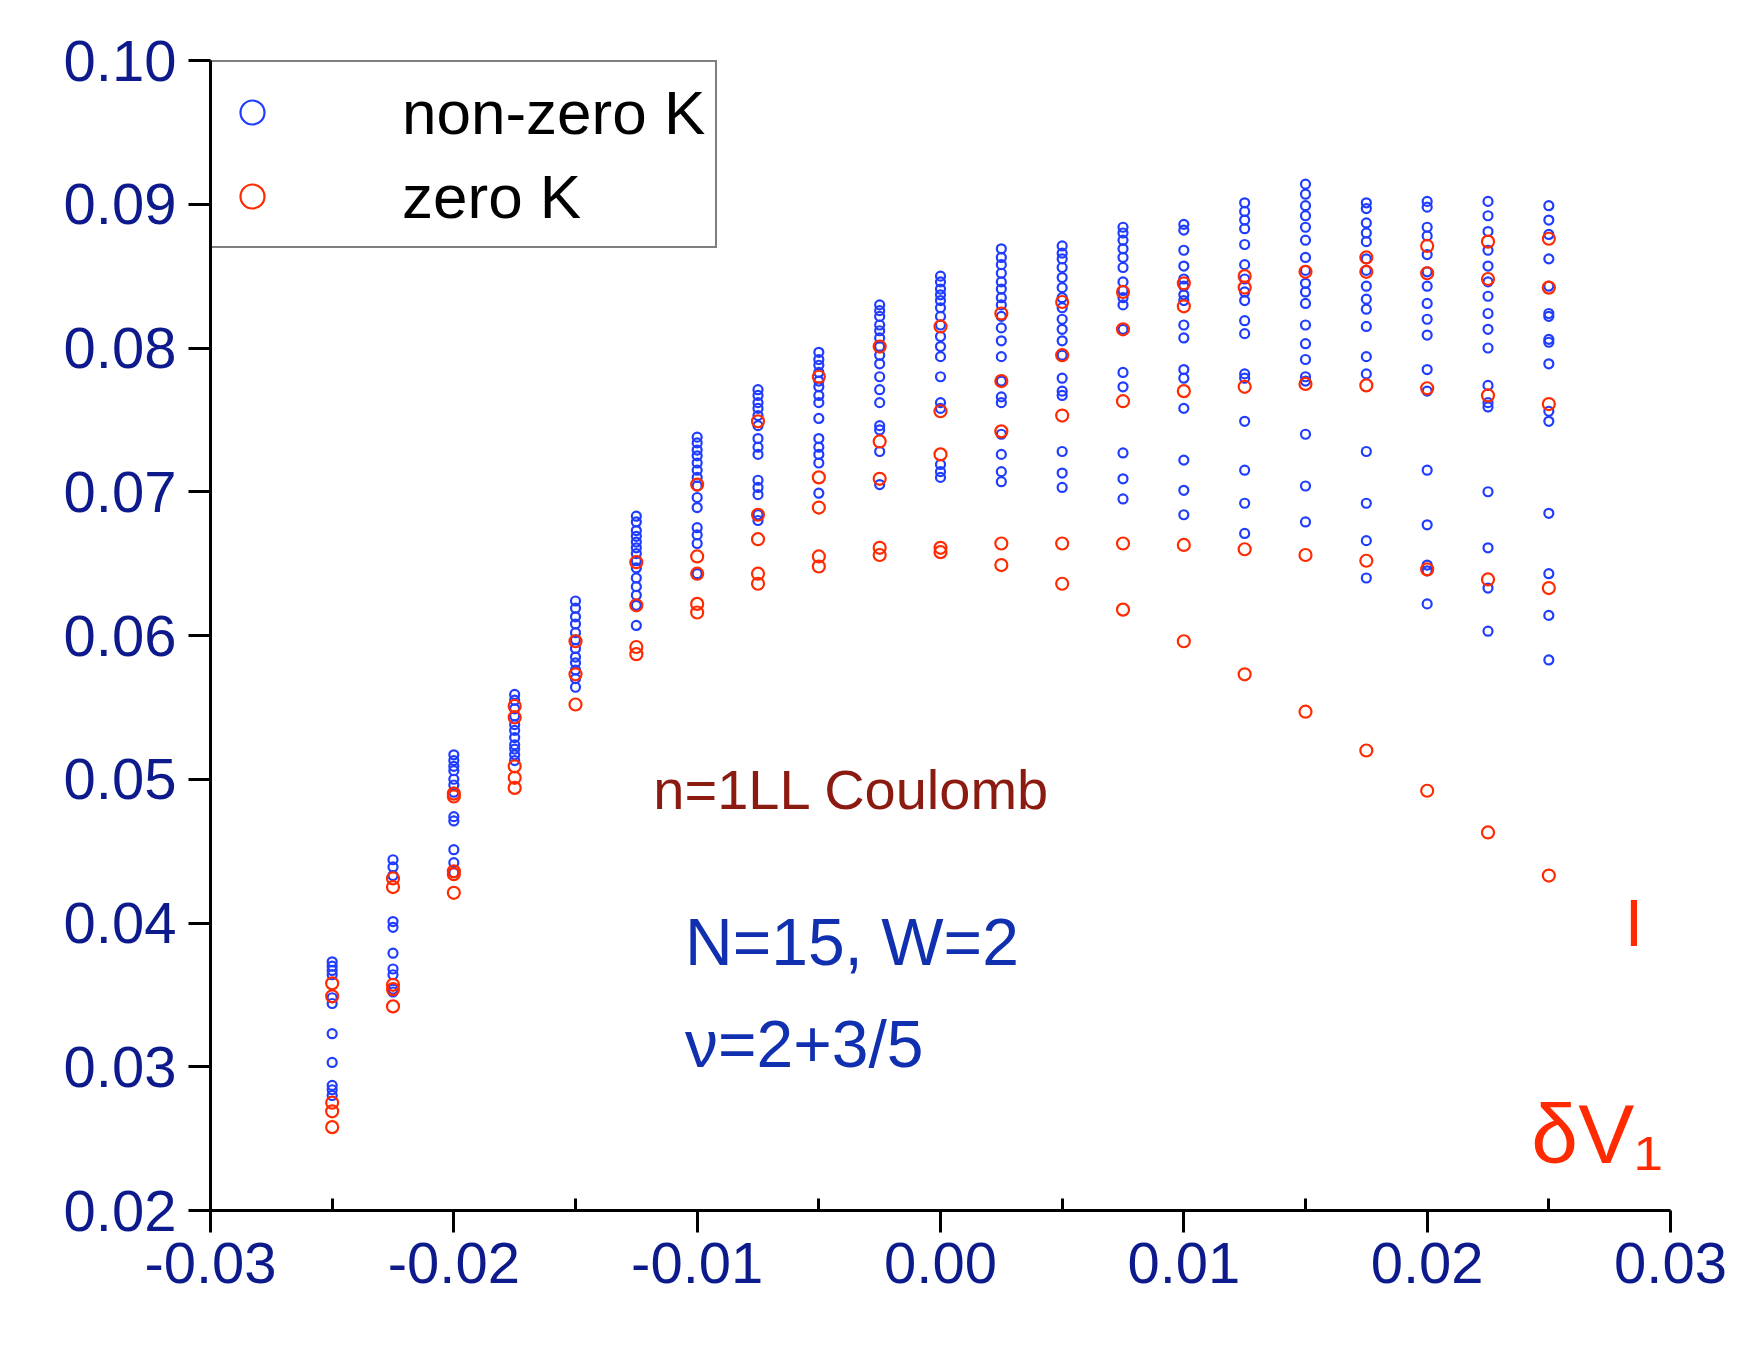 The width and height of the screenshot is (1753, 1349). Describe the element at coordinates (120, 60) in the screenshot. I see `y-tick-label: 0.10` at that location.